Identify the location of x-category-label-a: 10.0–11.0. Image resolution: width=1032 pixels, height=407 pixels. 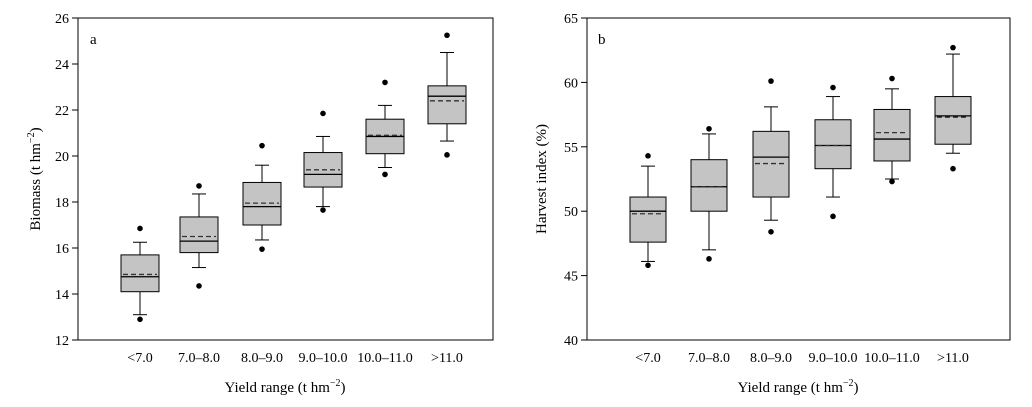
(384, 358).